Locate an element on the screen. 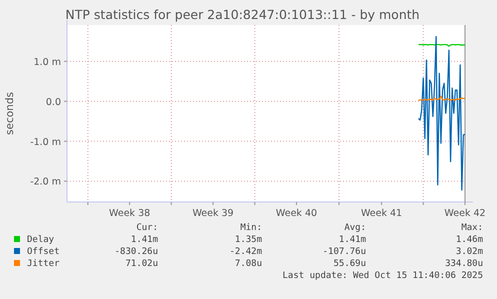 This screenshot has height=299, width=497. x-tick-label: Week 42 is located at coordinates (465, 213).